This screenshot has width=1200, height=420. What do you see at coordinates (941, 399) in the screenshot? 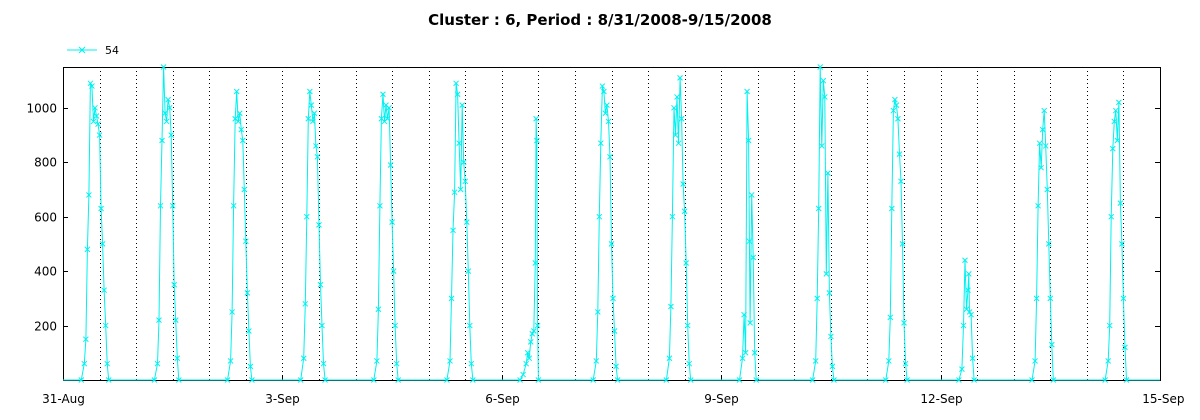
I see `x-tick-label: 12-Sep` at bounding box center [941, 399].